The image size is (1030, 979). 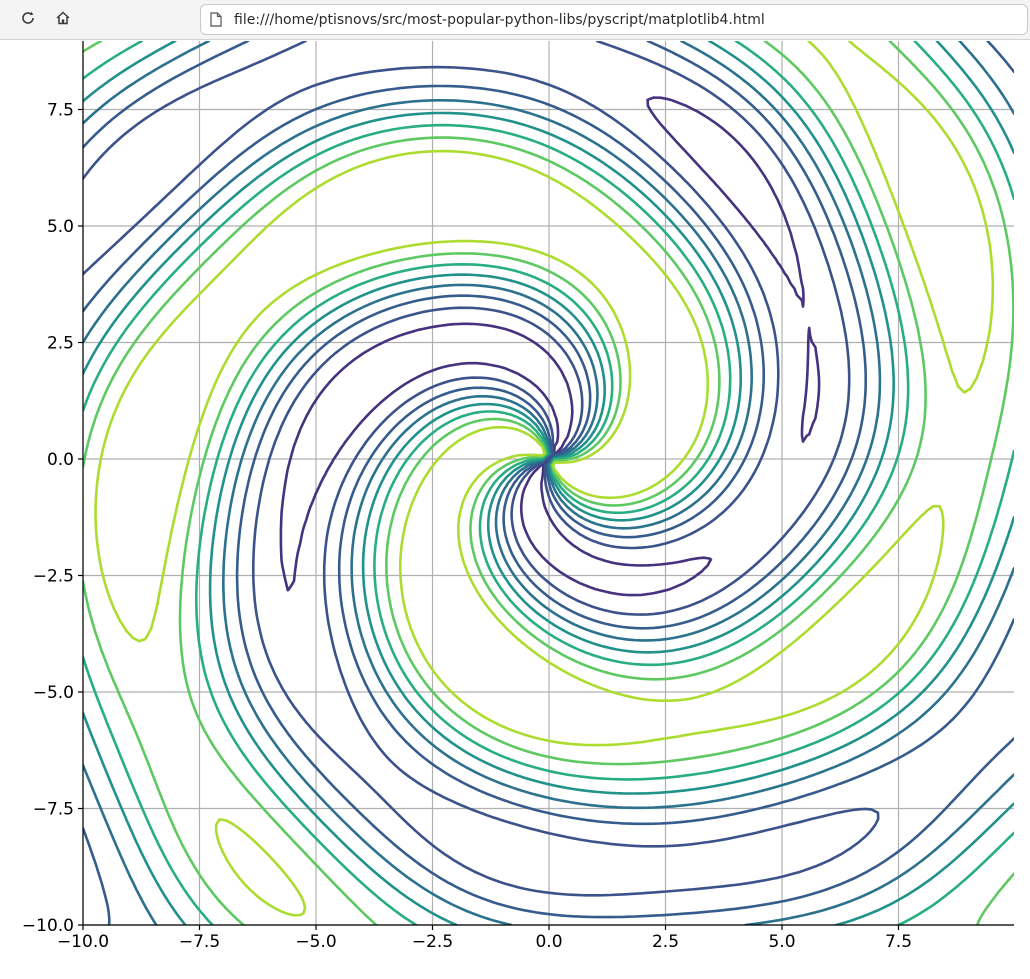 What do you see at coordinates (898, 942) in the screenshot?
I see `x-tick-label: 7.5` at bounding box center [898, 942].